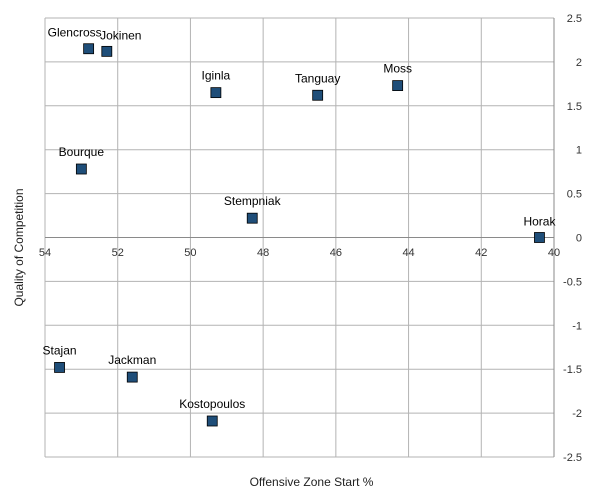 The width and height of the screenshot is (594, 500). What do you see at coordinates (107, 51) in the screenshot?
I see `data-point-jokinen` at bounding box center [107, 51].